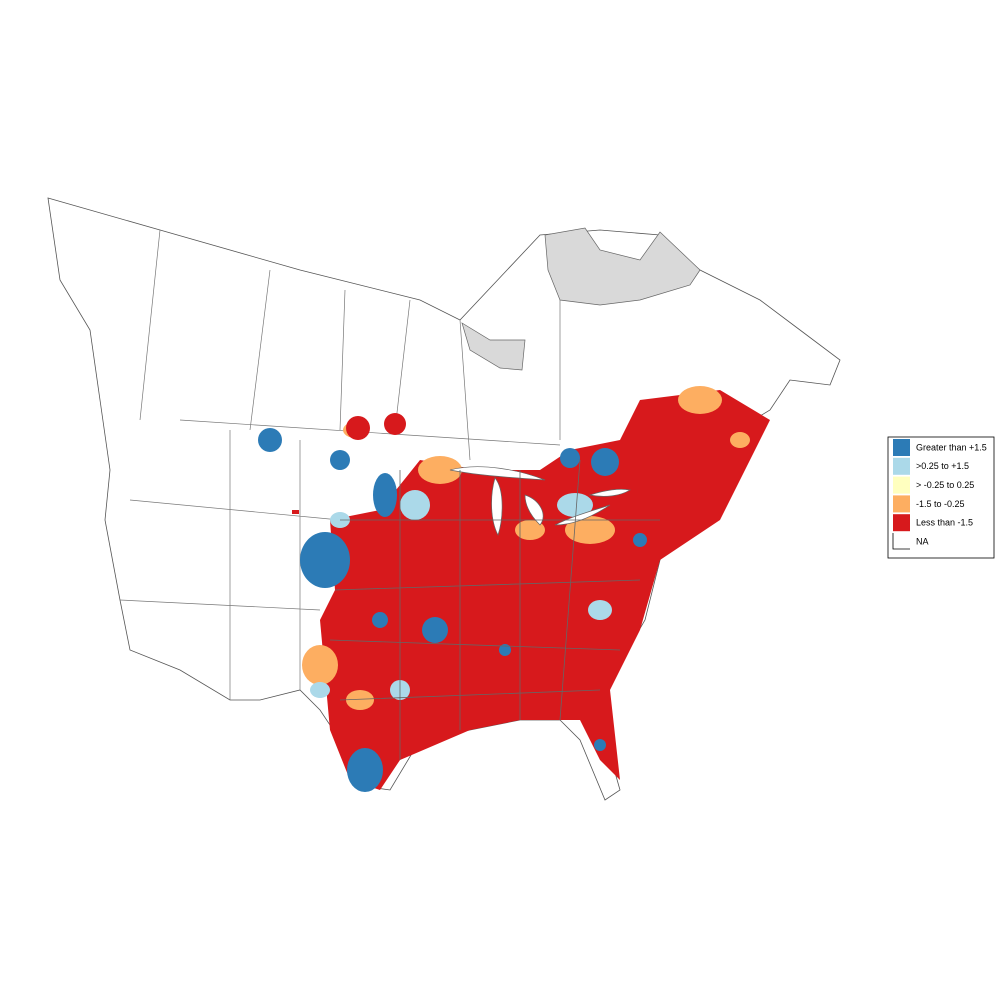  What do you see at coordinates (944, 523) in the screenshot?
I see `legend-label: Less than -1.5` at bounding box center [944, 523].